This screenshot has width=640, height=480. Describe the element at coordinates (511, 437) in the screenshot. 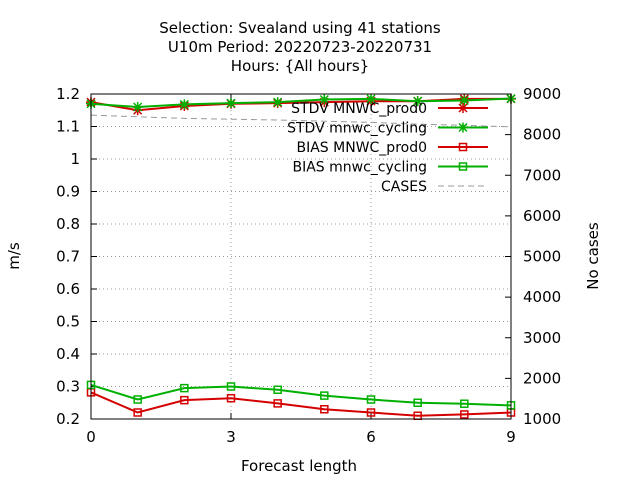

I see `x-tick-label: 9` at that location.